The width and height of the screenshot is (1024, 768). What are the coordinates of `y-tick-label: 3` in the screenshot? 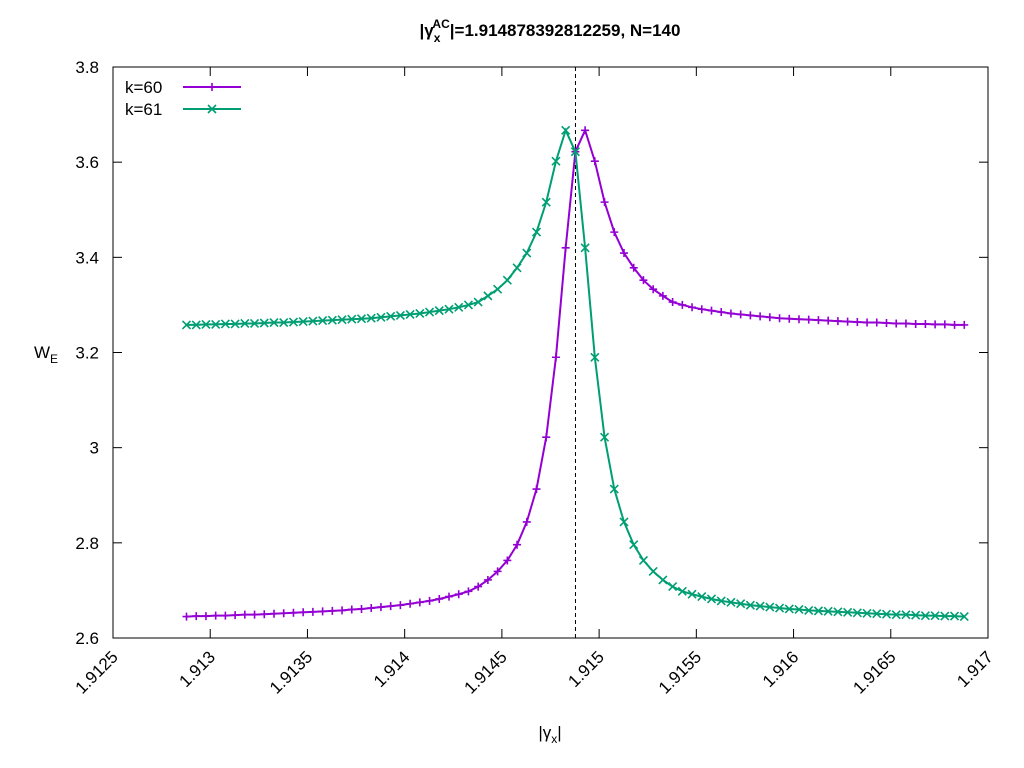 It's located at (94, 448).